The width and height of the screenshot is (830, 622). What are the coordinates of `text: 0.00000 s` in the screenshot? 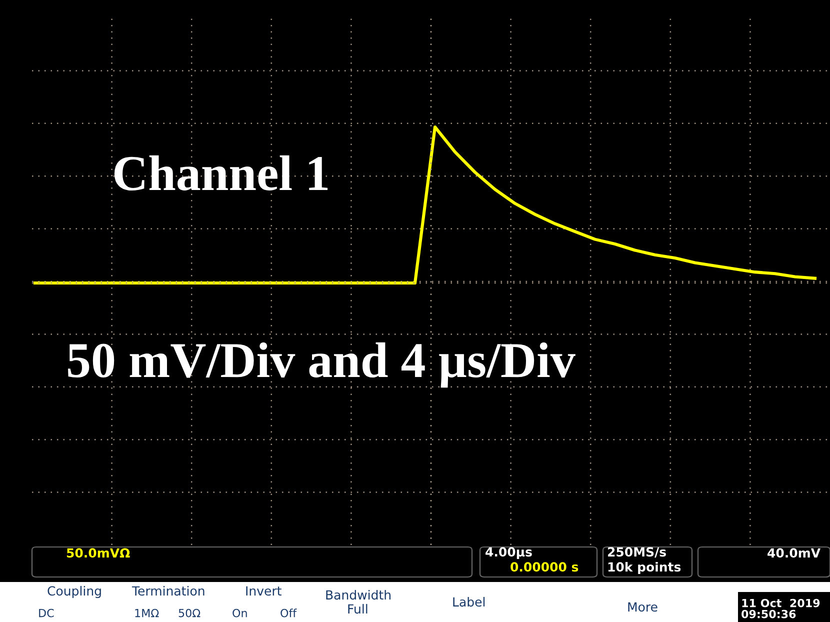 It's located at (544, 567).